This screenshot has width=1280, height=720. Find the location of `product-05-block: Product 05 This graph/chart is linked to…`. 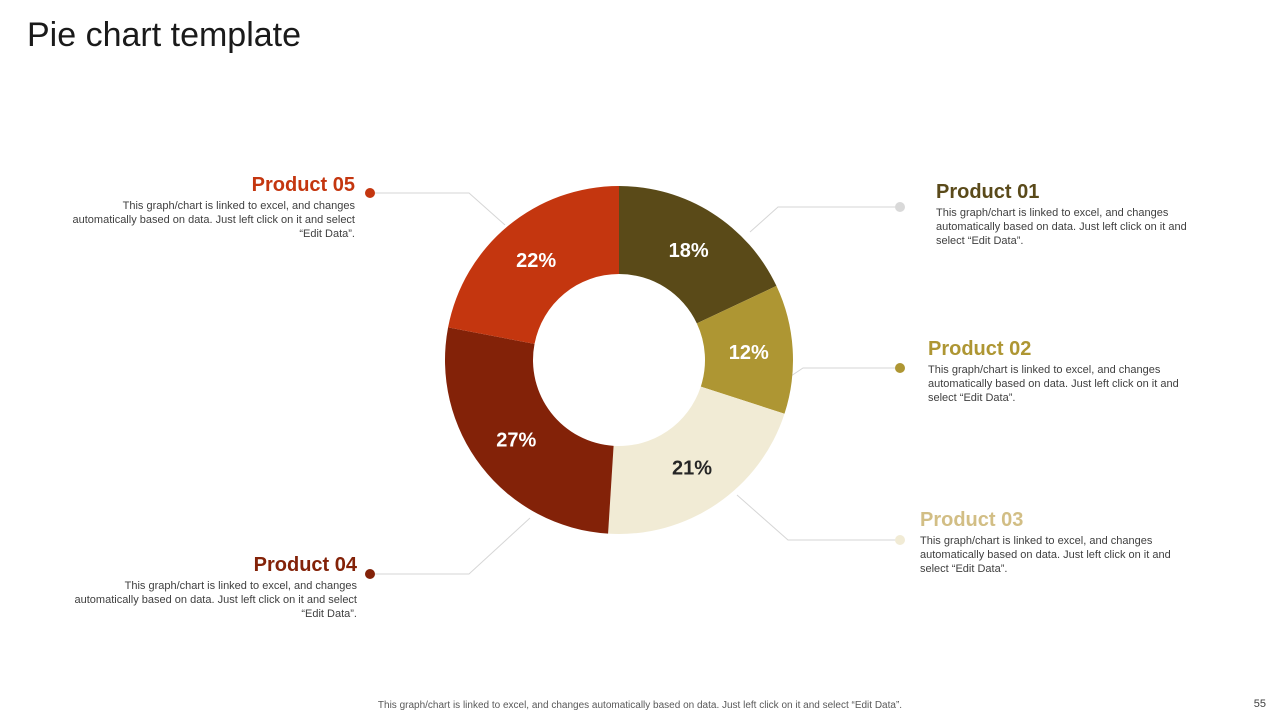

product-05-block: Product 05 This graph/chart is linked to… is located at coordinates (210, 207).